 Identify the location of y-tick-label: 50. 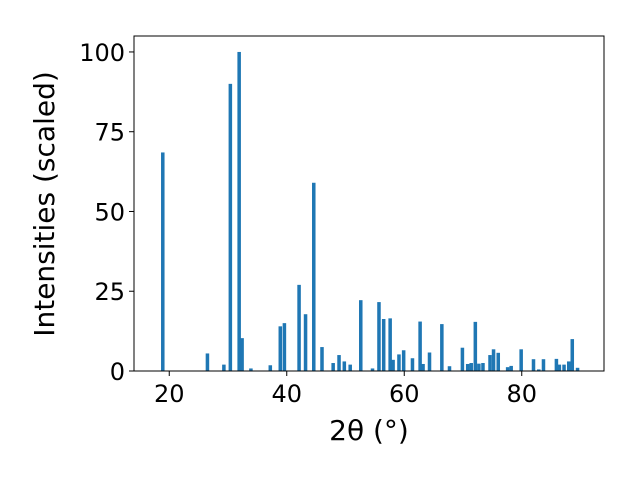
(109, 212).